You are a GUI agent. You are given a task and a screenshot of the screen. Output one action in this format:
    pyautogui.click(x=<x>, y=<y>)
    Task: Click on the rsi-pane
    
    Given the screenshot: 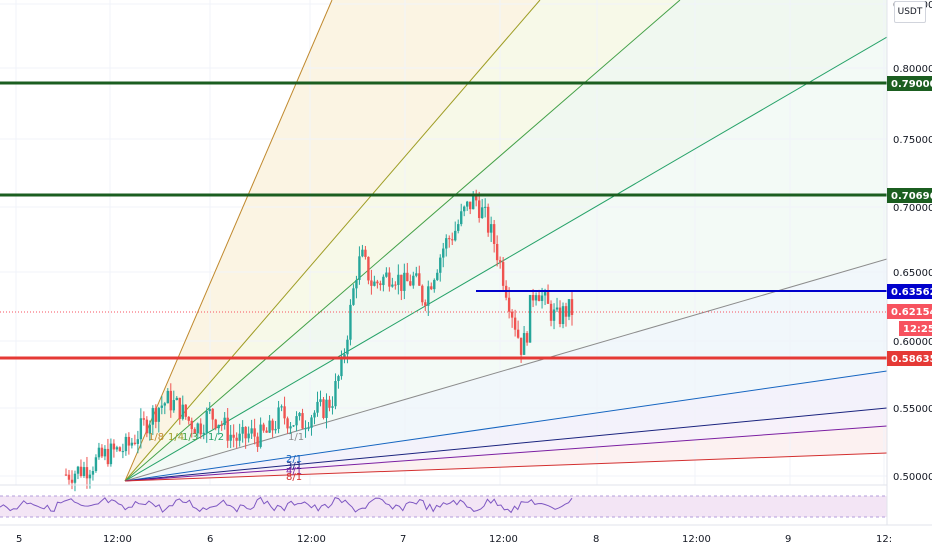 What is the action you would take?
    pyautogui.click(x=443, y=501)
    